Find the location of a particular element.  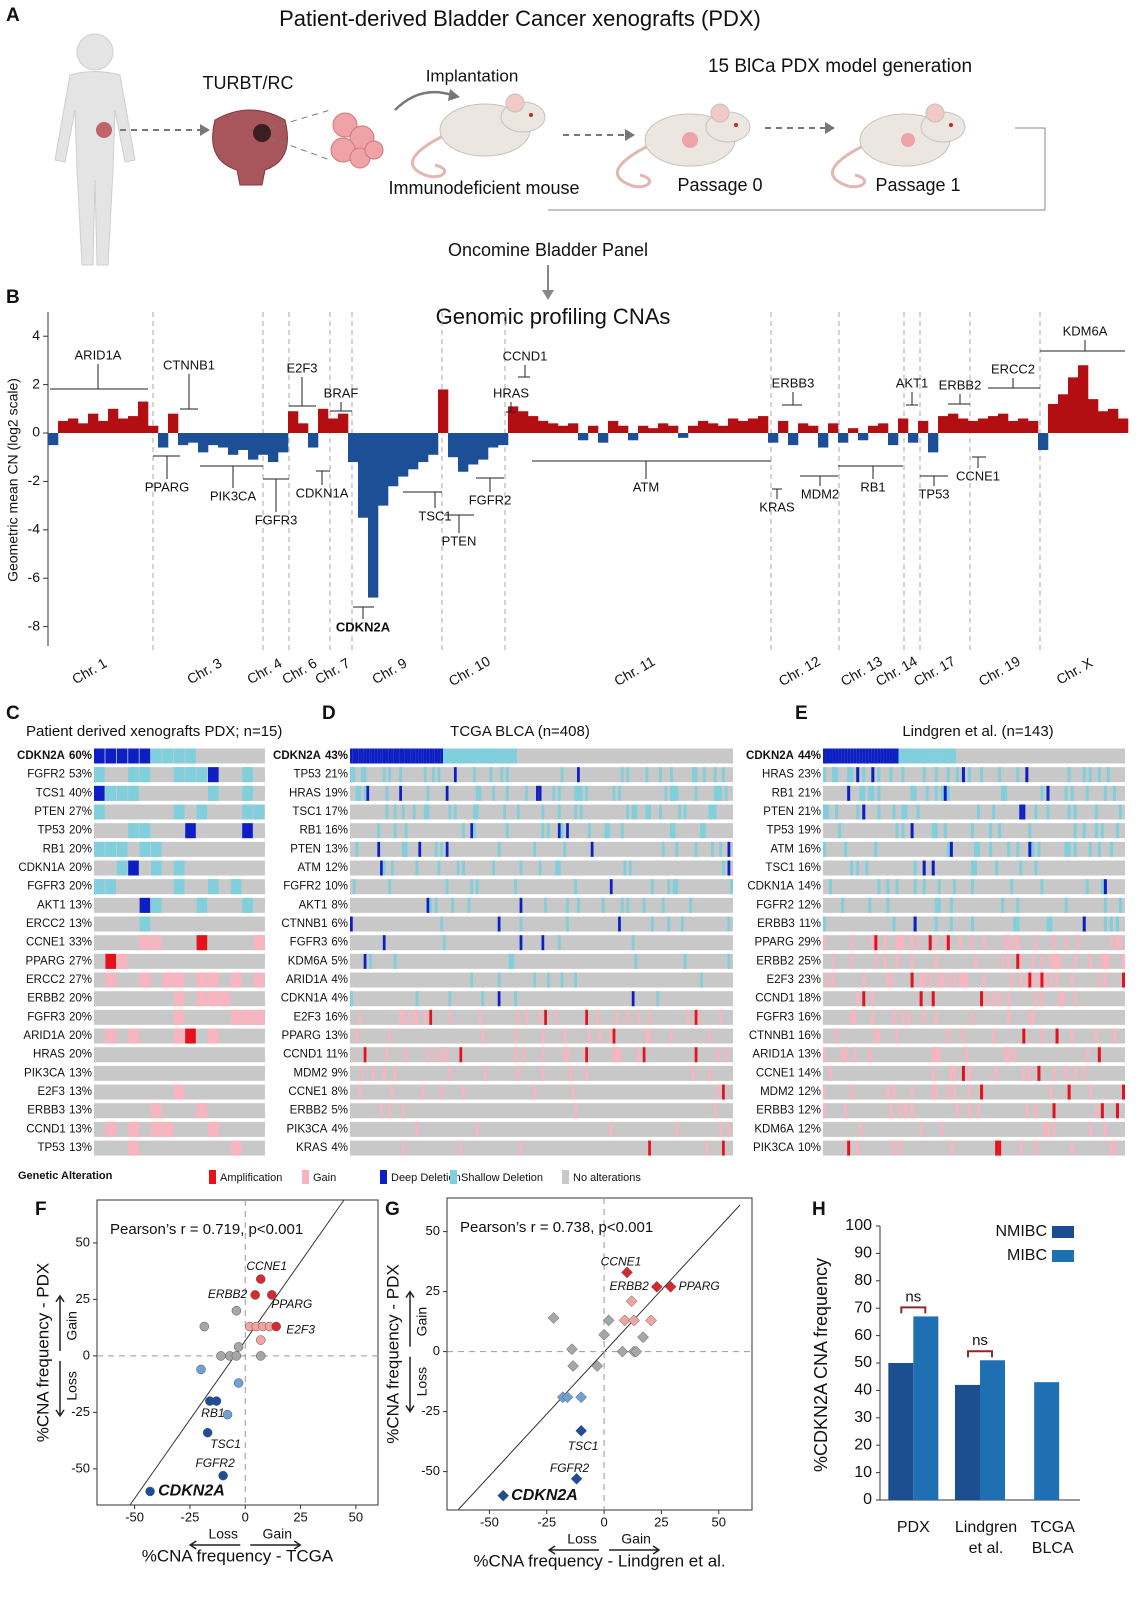

chromosome-label: Chr. 11 is located at coordinates (634, 671).